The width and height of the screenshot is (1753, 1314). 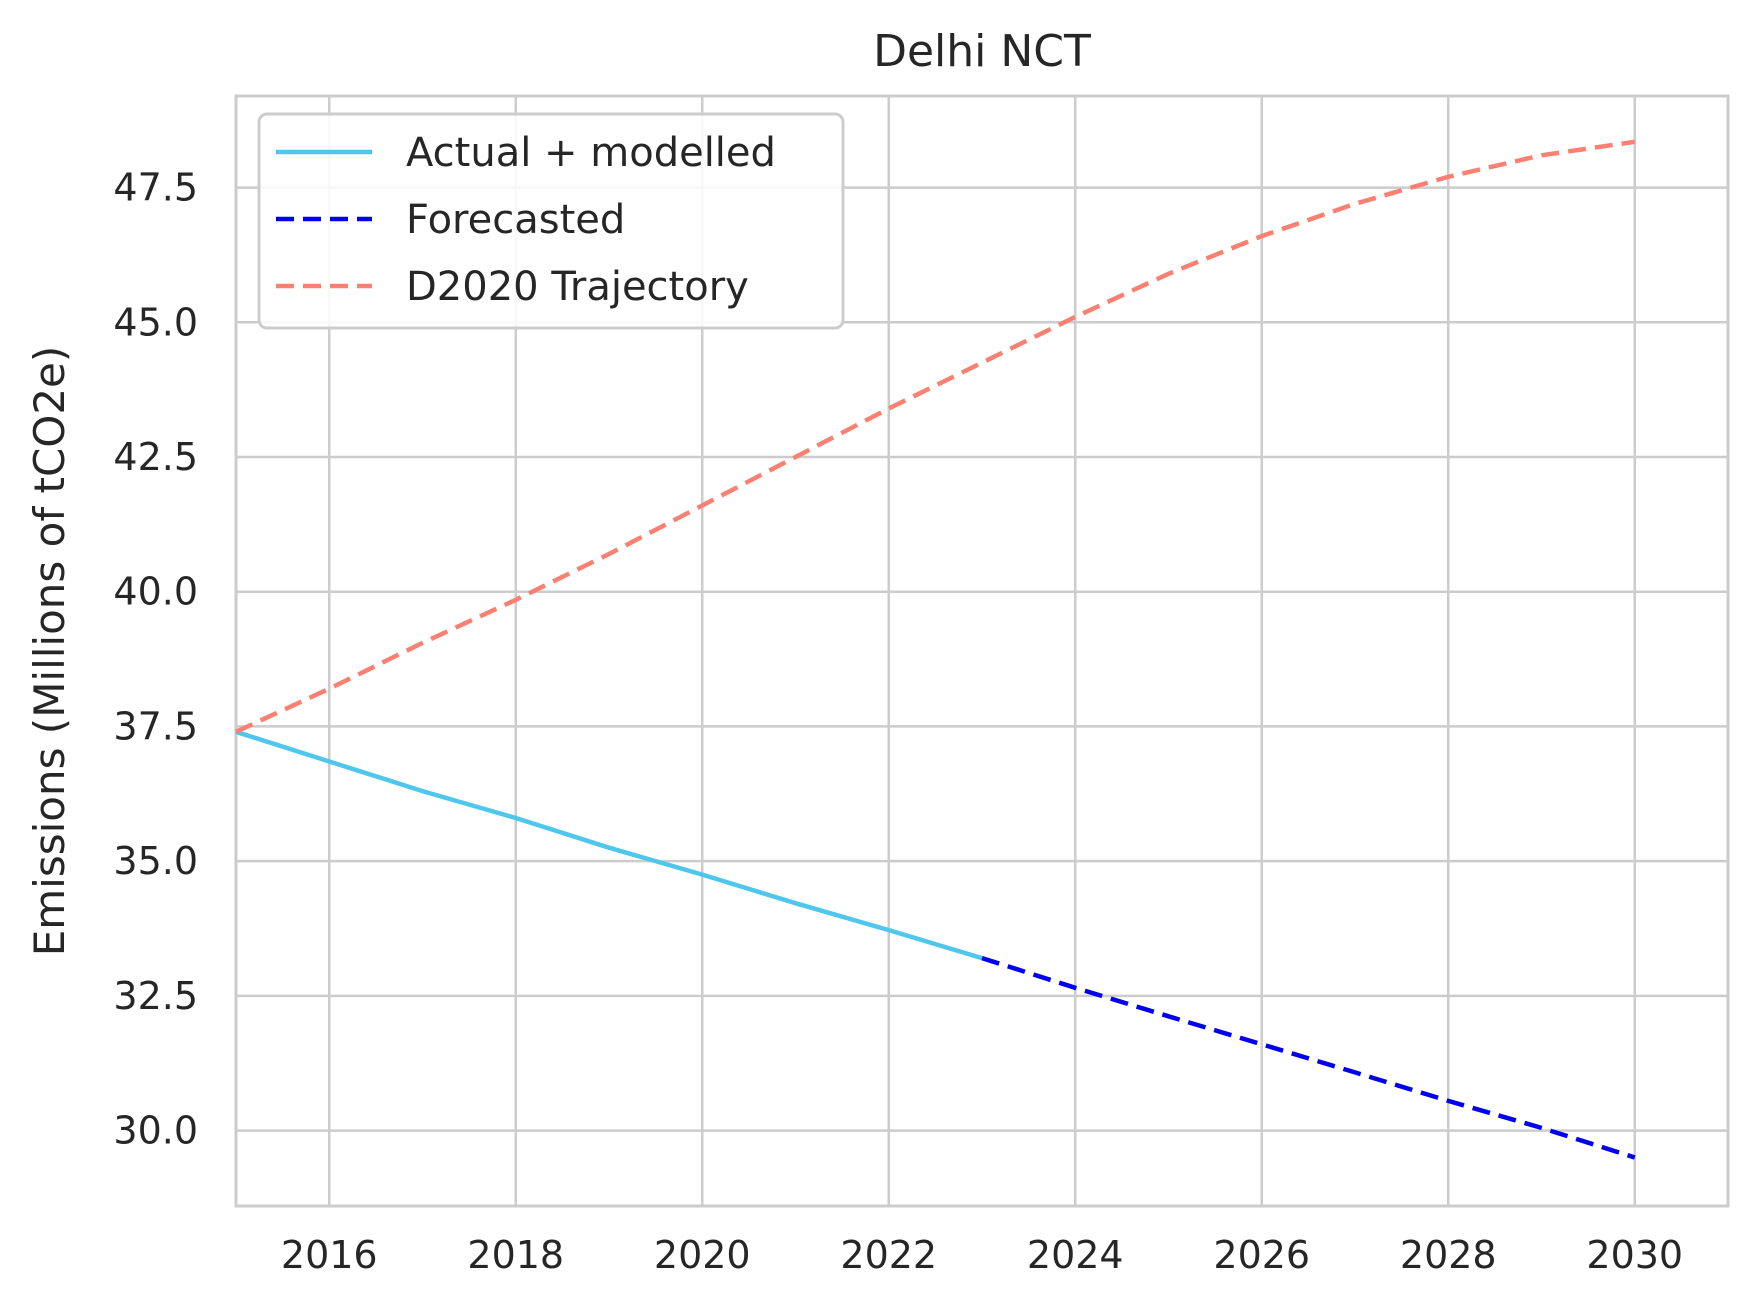 I want to click on y-tick-label: 42.5, so click(x=155, y=457).